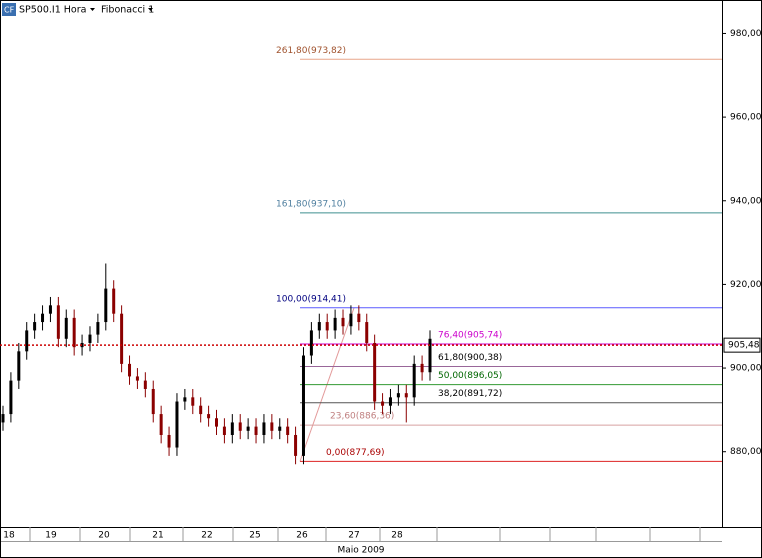 This screenshot has height=558, width=762. Describe the element at coordinates (254, 536) in the screenshot. I see `date-label: 25` at that location.